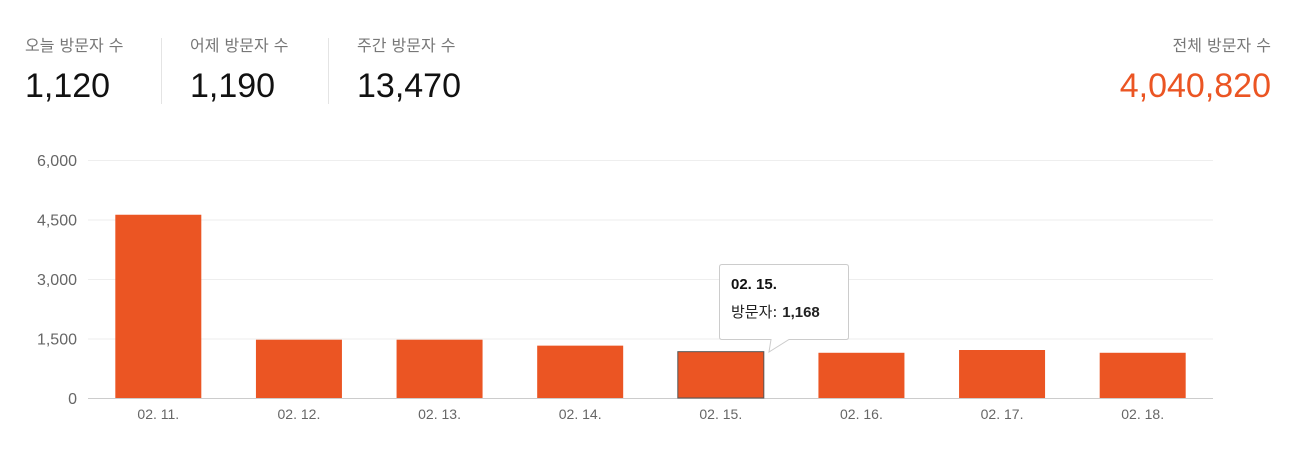  Describe the element at coordinates (580, 414) in the screenshot. I see `x-tick-label: 02. 14.` at that location.